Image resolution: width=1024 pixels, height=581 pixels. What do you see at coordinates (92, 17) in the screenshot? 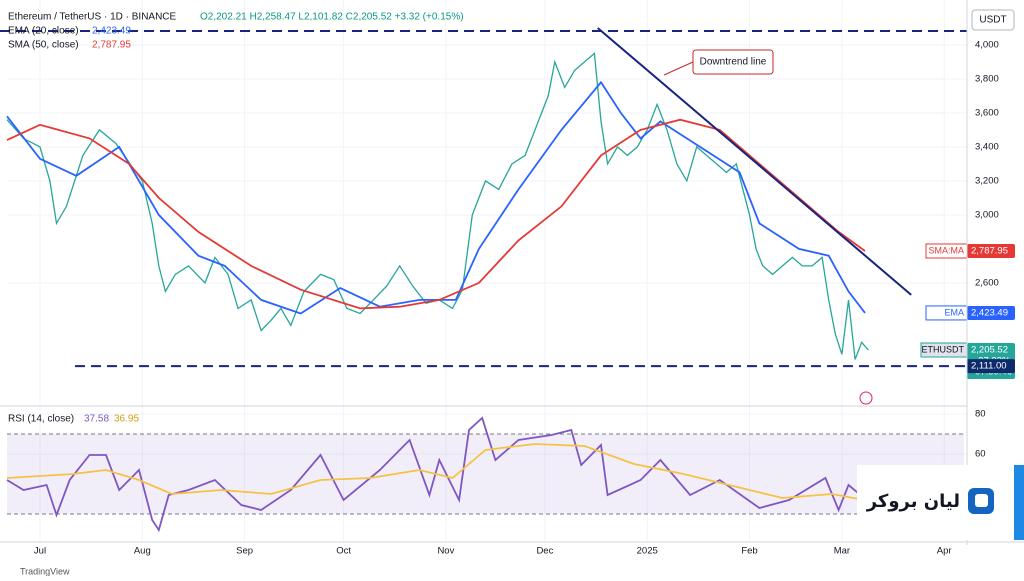
I see `symbol-title: Ethereum / TetherUS · 1D · BINANCE` at bounding box center [92, 17].